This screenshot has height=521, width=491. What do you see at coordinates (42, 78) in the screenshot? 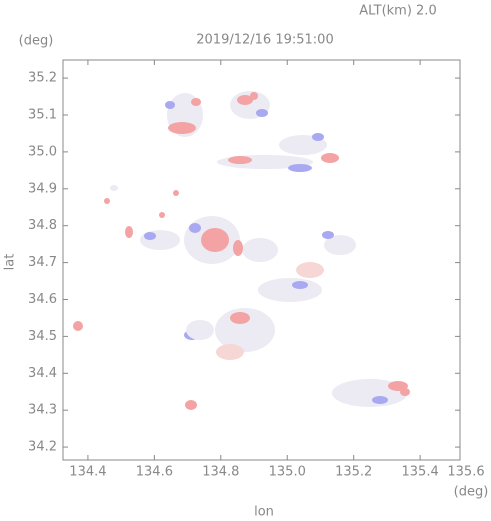
I see `y-tick-label: 35.2` at bounding box center [42, 78].